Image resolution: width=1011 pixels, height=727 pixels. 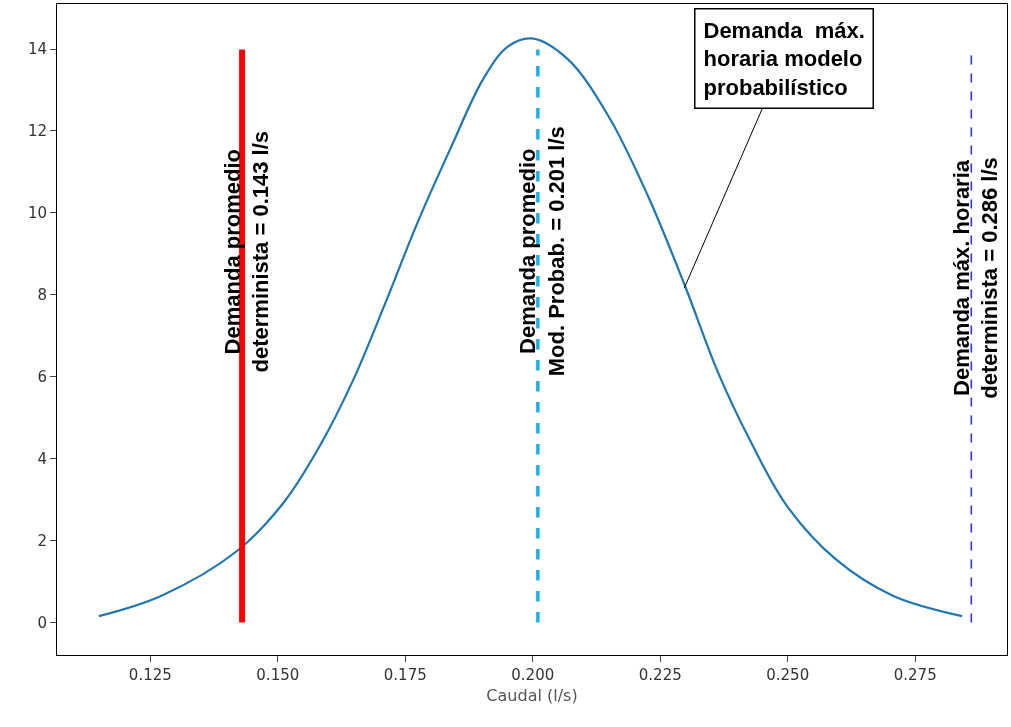 I want to click on ref-line-label: Demanda promedio Mod. Probab. = 0.201 l/s, so click(x=542, y=251).